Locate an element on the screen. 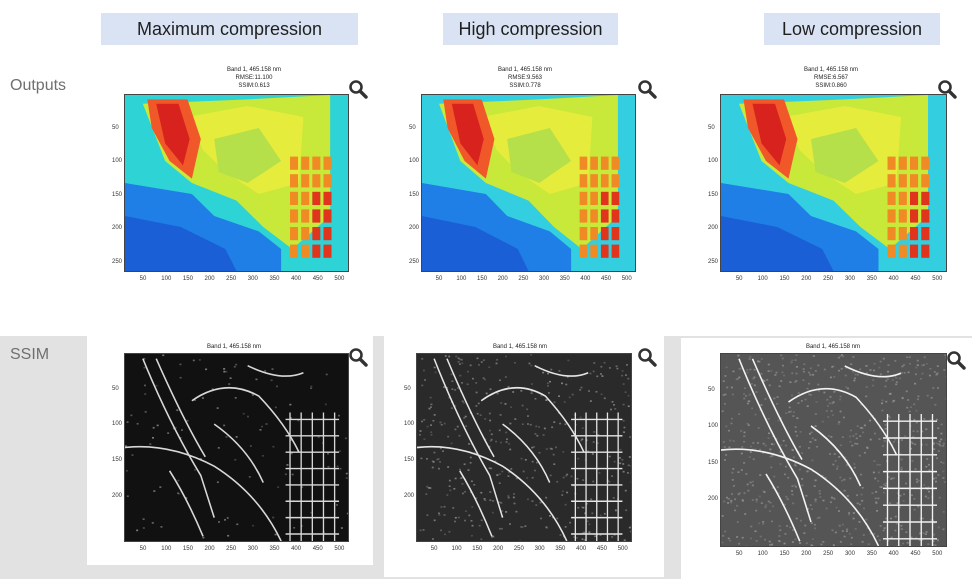 The width and height of the screenshot is (972, 579). output-caption-high: Band 1, 465.158 nm RMSE:9.563 SSIM:0.778 is located at coordinates (525, 78).